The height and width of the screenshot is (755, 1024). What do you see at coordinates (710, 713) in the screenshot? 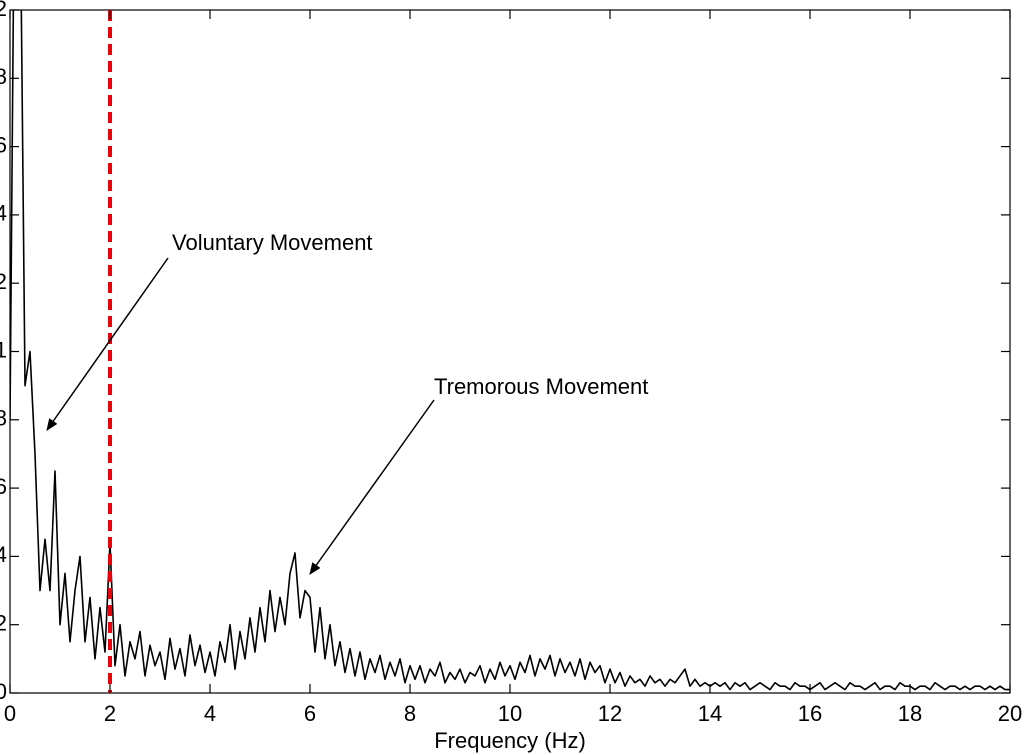
I see `x-tick-label: 14` at bounding box center [710, 713].